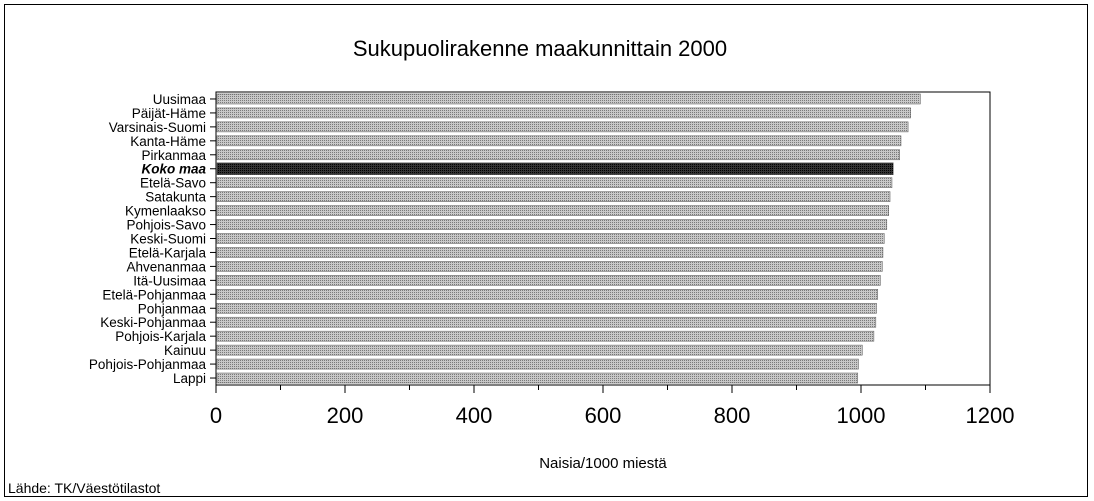 This screenshot has width=1094, height=501. I want to click on bar-satakunta, so click(553, 196).